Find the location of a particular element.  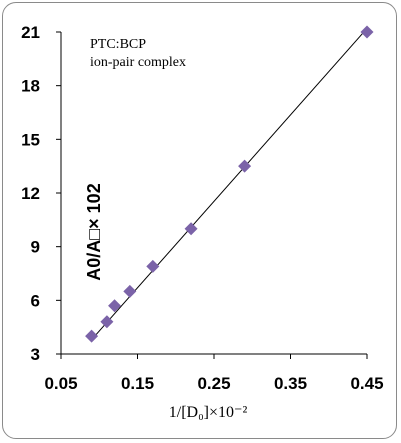

x-tick-label: 0.05 is located at coordinates (60, 383).